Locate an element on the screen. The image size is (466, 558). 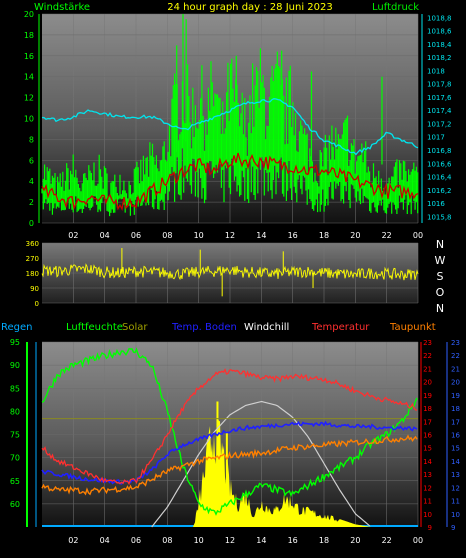
legend-entry: Windchill is located at coordinates (266, 327).